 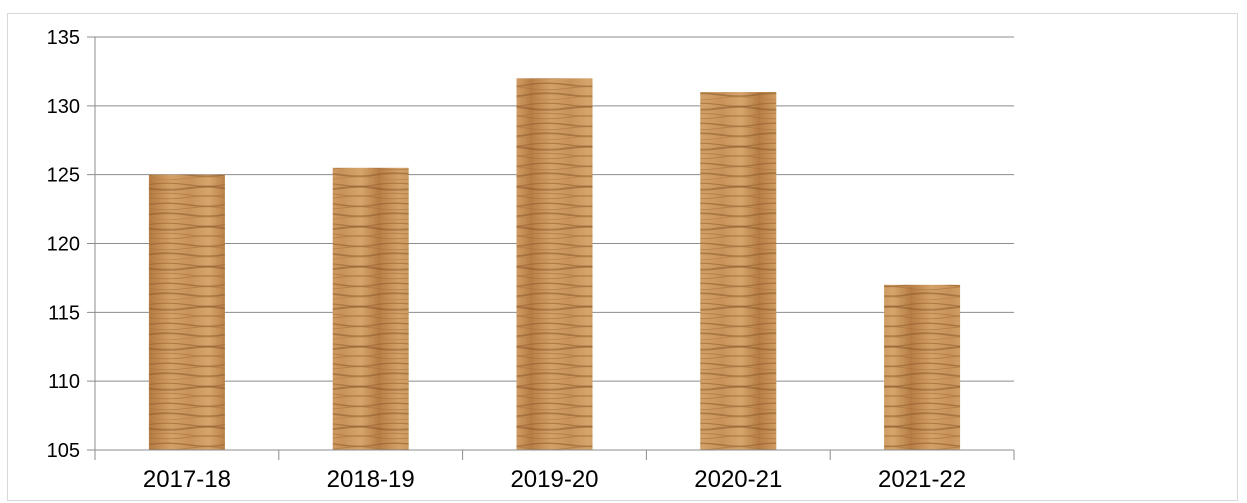 I want to click on y-tick-label: 115, so click(x=64, y=313).